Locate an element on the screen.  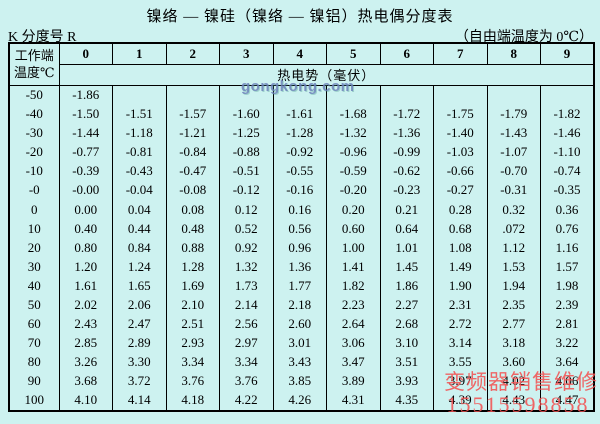
temp-cell: -0 is located at coordinates (34, 190).